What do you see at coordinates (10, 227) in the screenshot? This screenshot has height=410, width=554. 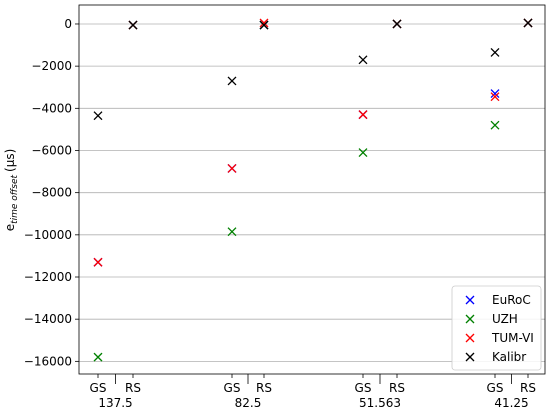 I see `y-axis-label-main: e` at bounding box center [10, 227].